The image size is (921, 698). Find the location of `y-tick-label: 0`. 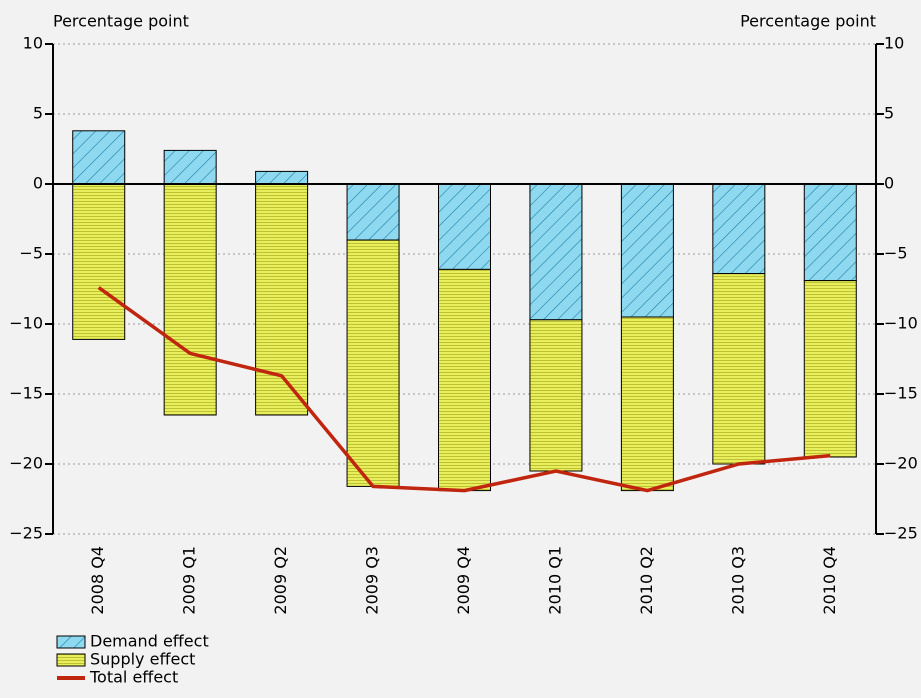

y-tick-label: 0 is located at coordinates (38, 183).